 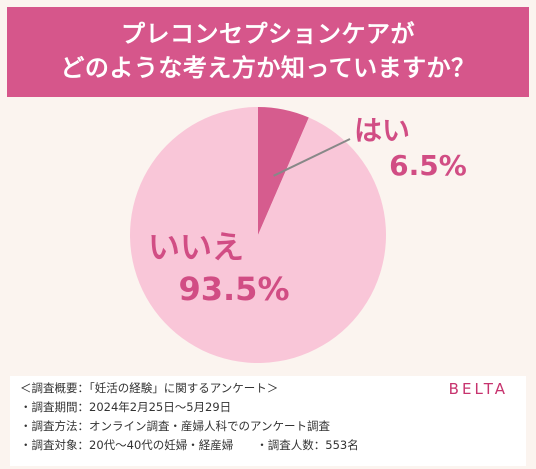 What do you see at coordinates (312, 157) in the screenshot?
I see `yes-leader-line` at bounding box center [312, 157].